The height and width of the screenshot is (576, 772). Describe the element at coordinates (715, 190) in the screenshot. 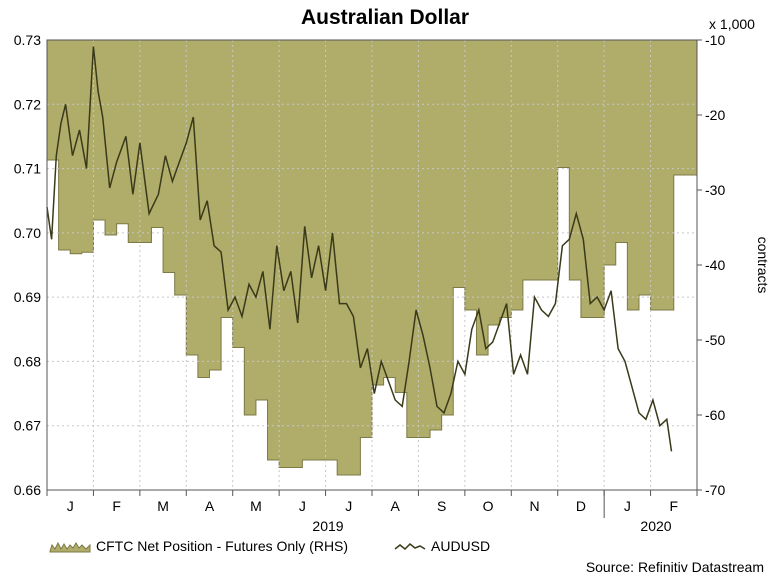

I see `right-tick-label: -30` at that location.